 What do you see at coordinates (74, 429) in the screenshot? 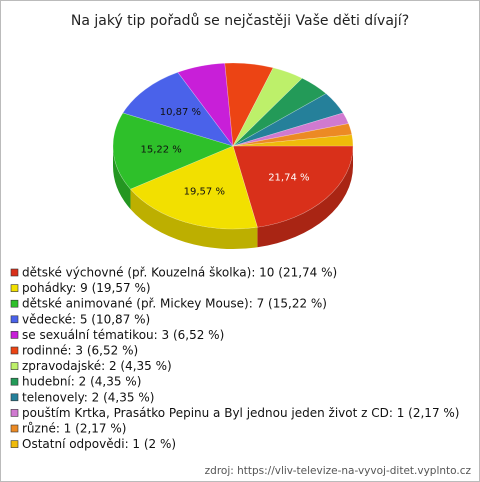
I see `legend-label: různé: 1 (2,17 %)` at bounding box center [74, 429].